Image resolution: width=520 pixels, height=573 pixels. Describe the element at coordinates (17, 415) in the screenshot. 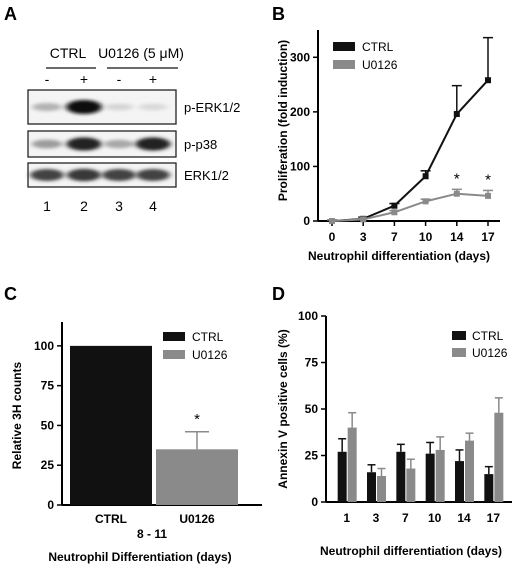

I see `y-axis-title: Relative 3H counts` at that location.